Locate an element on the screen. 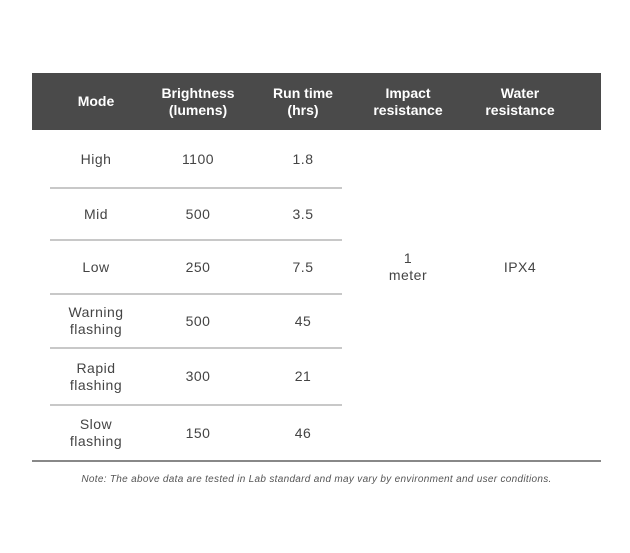  cell-runtime: 45 is located at coordinates (303, 320).